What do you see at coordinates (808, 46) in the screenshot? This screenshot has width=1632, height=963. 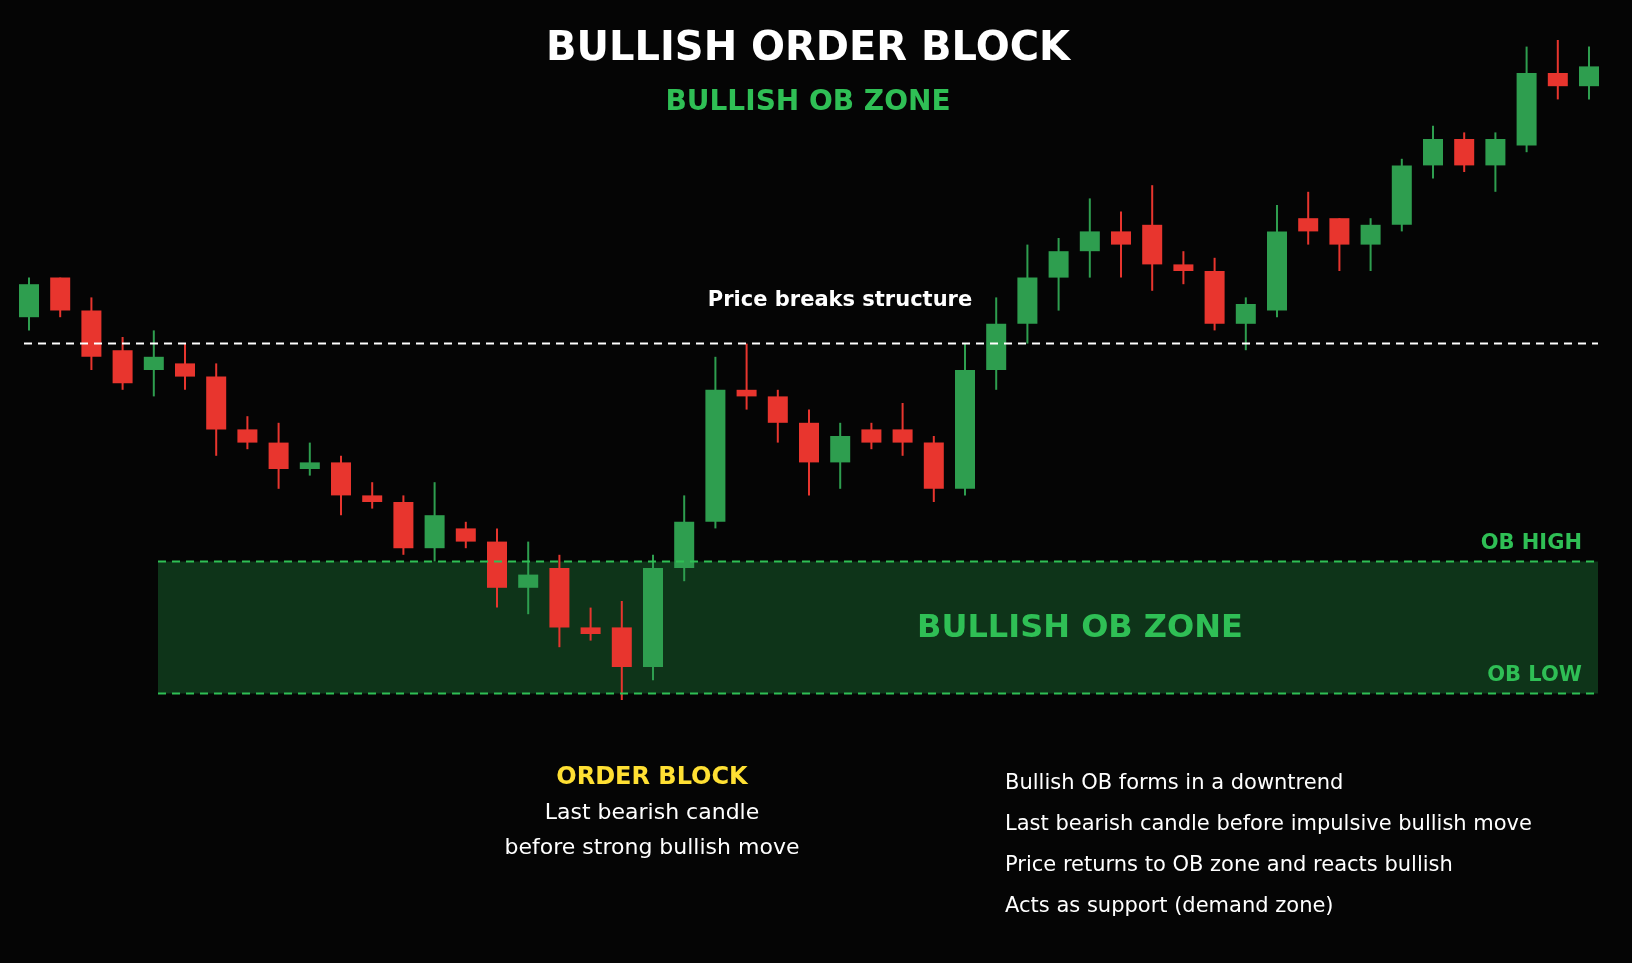 I see `chart-title: BULLISH ORDER BLOCK` at bounding box center [808, 46].